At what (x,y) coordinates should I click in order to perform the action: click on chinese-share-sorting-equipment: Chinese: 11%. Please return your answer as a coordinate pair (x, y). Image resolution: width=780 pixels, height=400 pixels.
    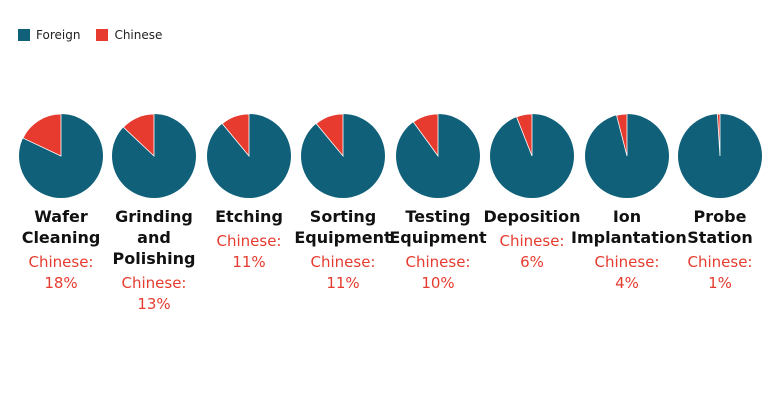
    Looking at the image, I should click on (343, 272).